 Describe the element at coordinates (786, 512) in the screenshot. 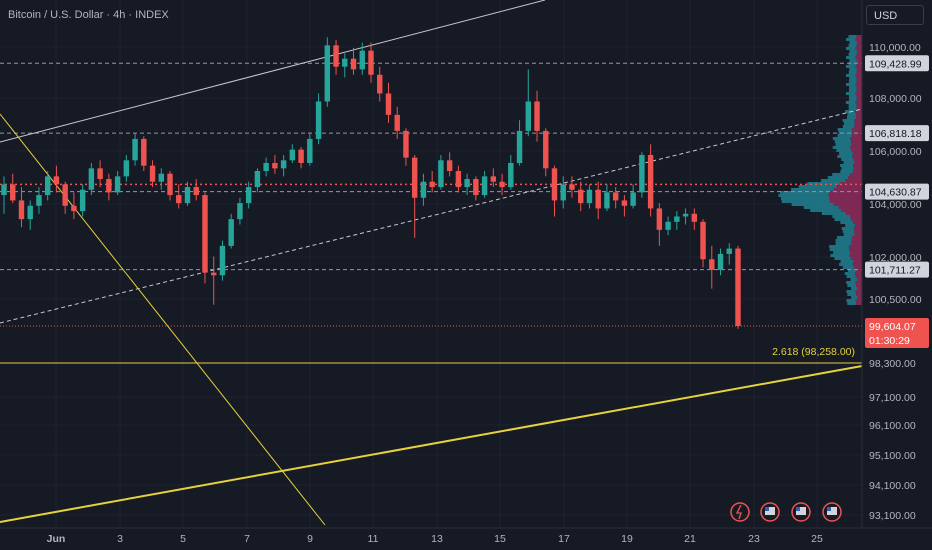

I see `event-icons` at that location.